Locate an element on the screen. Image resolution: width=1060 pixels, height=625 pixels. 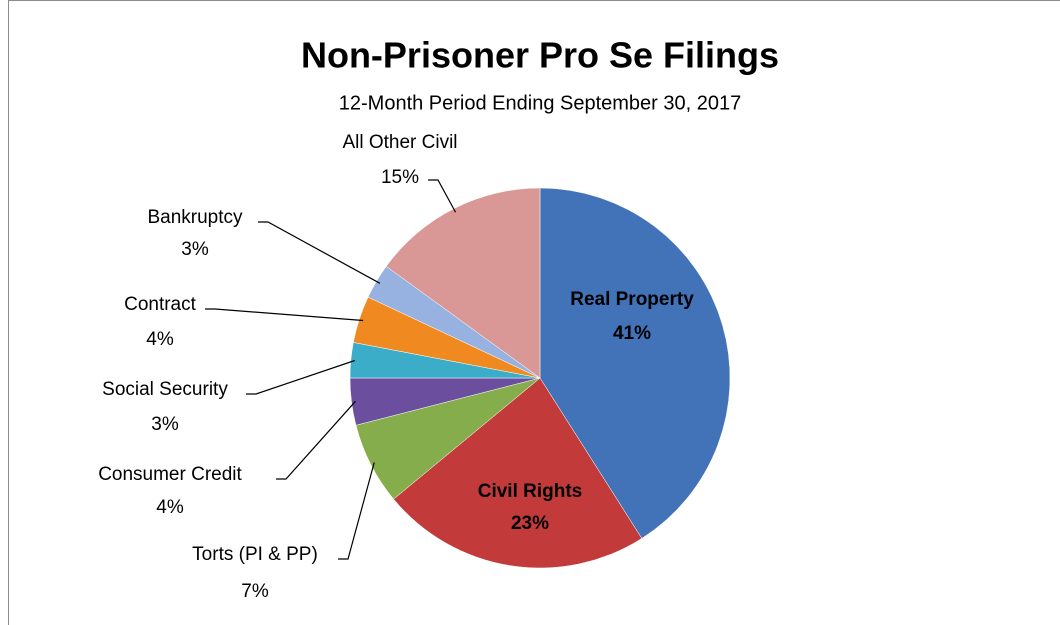
chart-title: Non-Prisoner Pro Se Filings is located at coordinates (540, 55).